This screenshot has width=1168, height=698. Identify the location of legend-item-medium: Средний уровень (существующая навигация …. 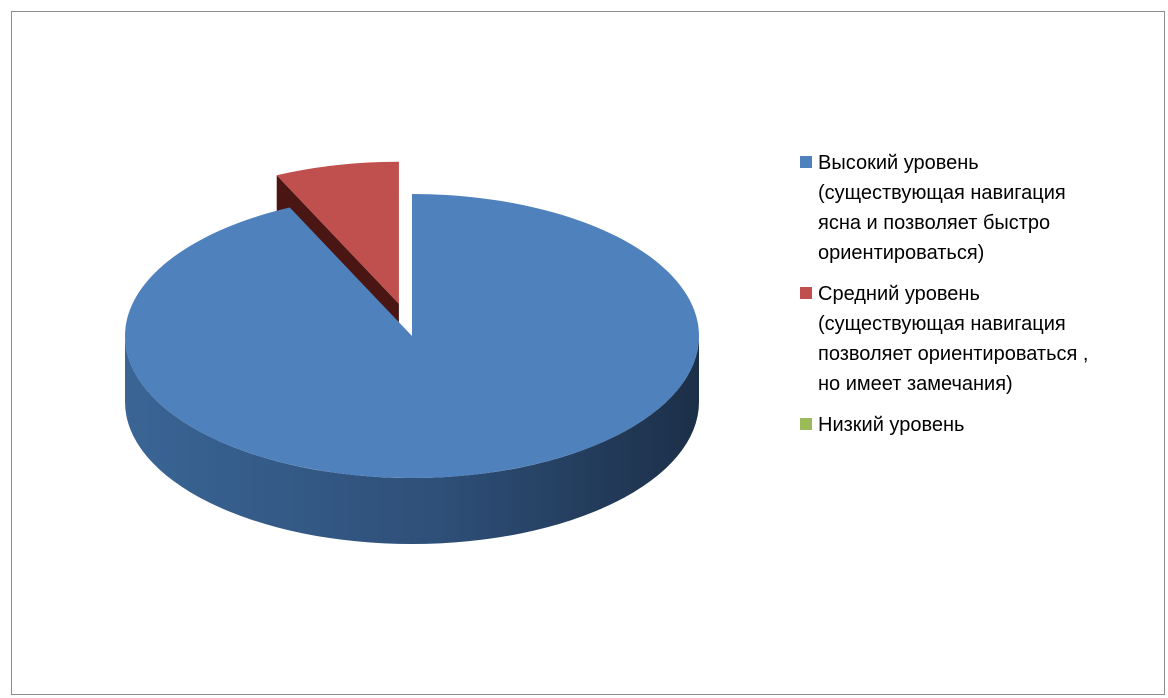
(970, 339).